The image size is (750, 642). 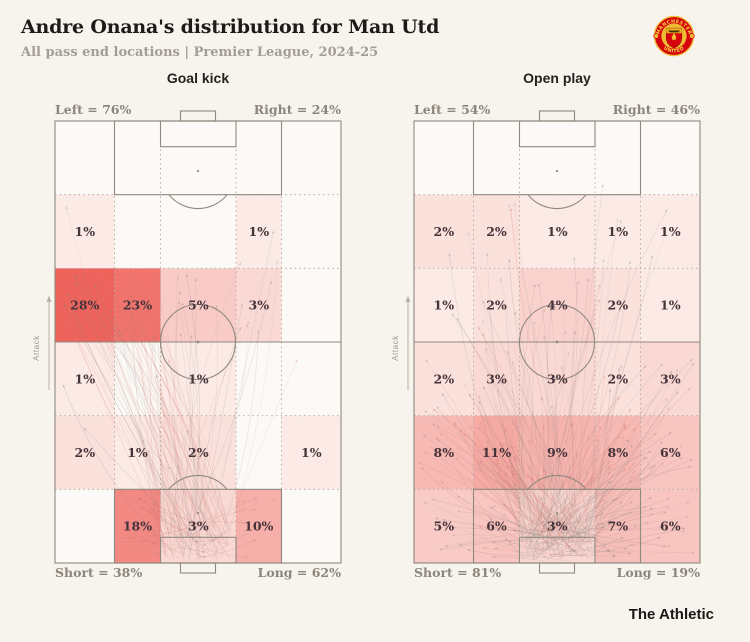 I want to click on attack-label: Attack, so click(x=36, y=348).